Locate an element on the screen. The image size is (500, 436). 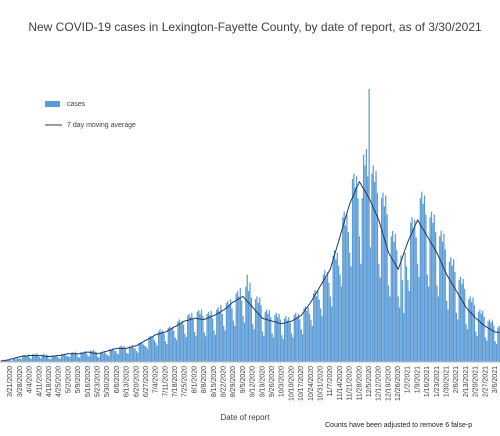
x-tick-label: 2/13/2021 is located at coordinates (466, 381).